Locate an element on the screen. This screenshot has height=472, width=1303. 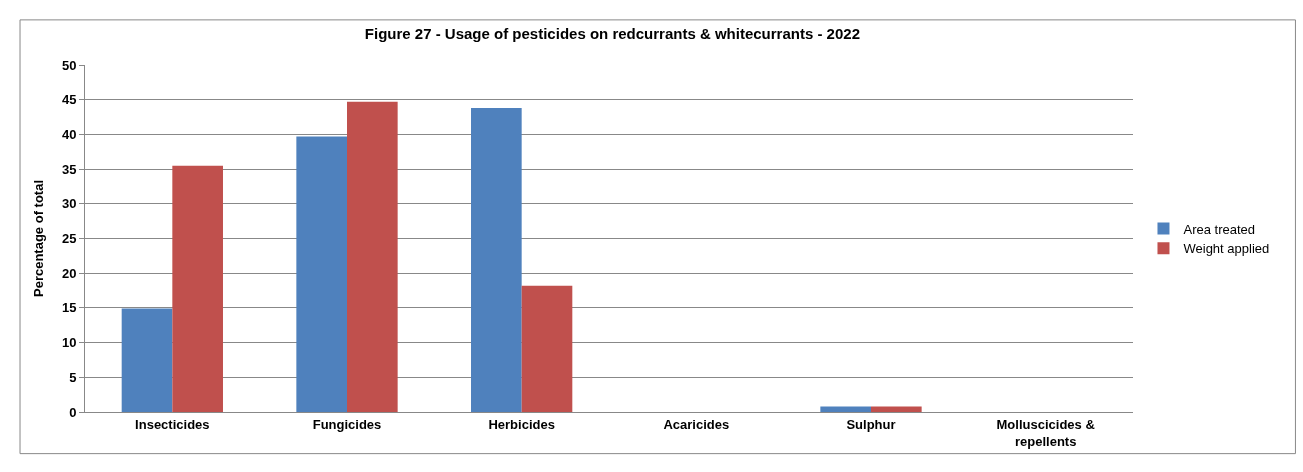
y-tick-label: 20 is located at coordinates (69, 273).